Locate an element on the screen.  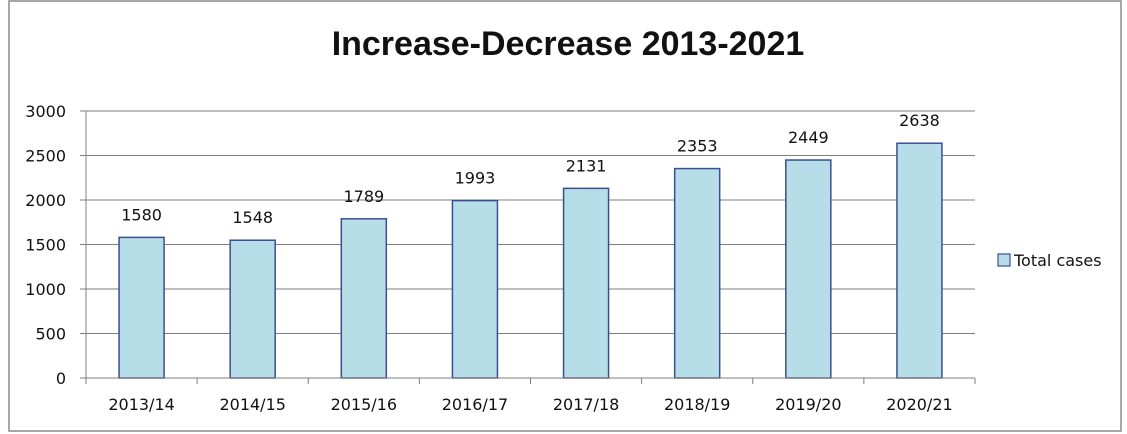
x-tick-label: 2018/19 is located at coordinates (697, 404).